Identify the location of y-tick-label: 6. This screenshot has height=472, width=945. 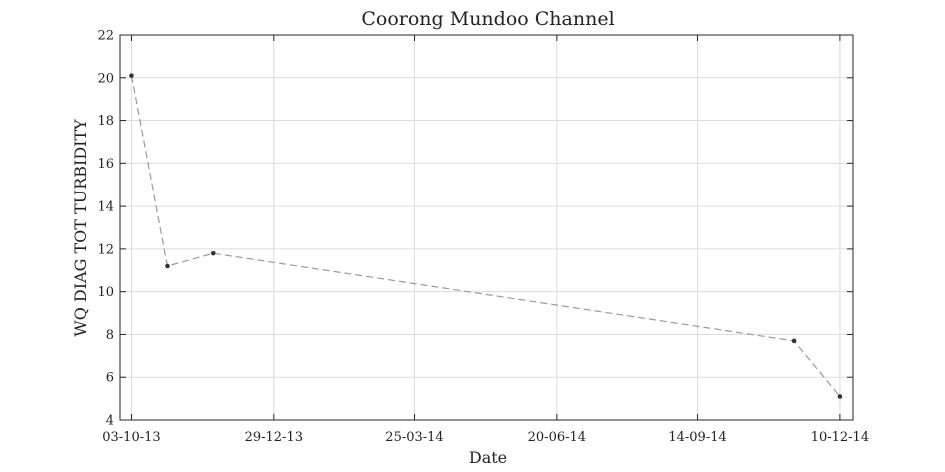
(110, 378).